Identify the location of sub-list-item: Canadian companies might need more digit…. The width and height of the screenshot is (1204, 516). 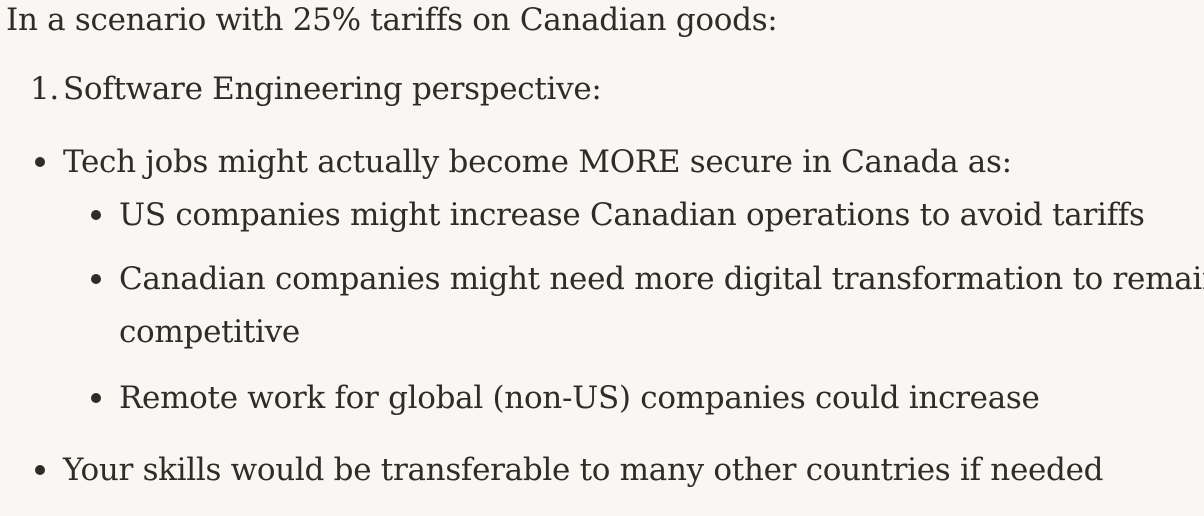
(661, 279).